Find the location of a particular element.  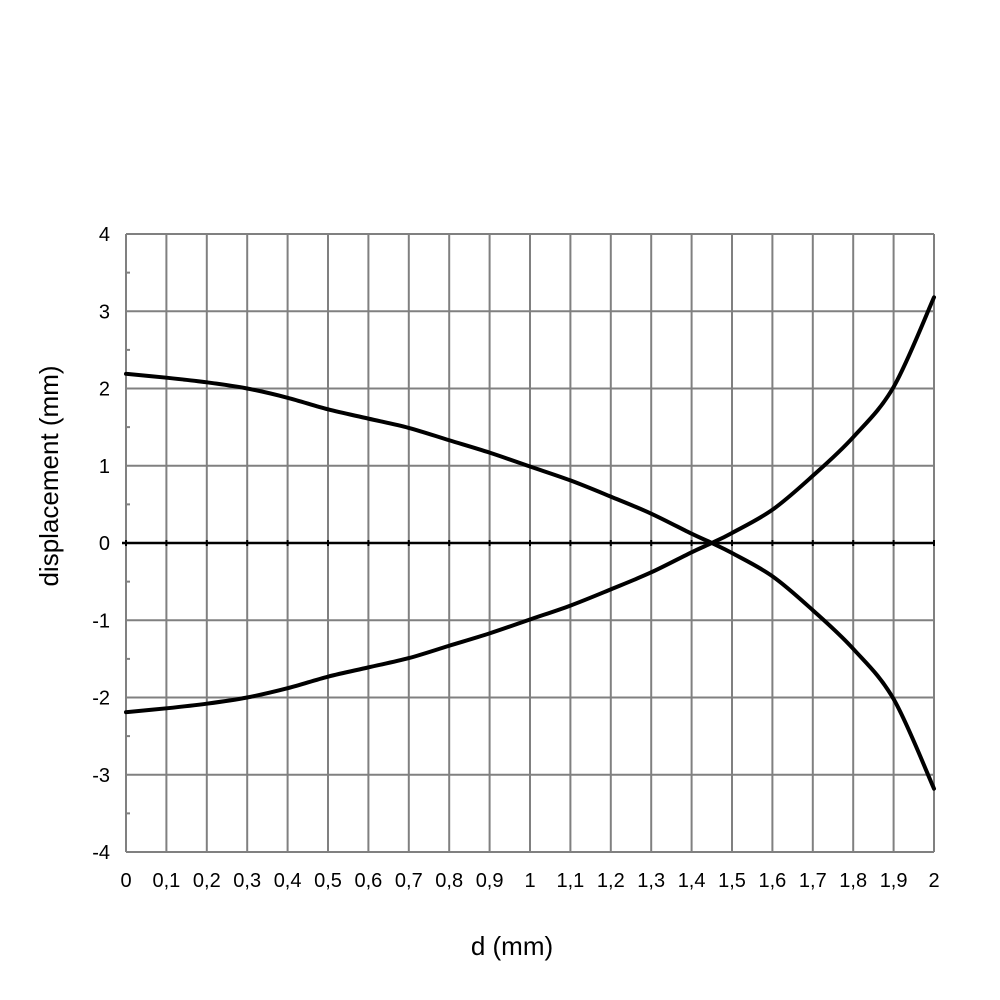

x-tick-label: 1,1 is located at coordinates (570, 881).